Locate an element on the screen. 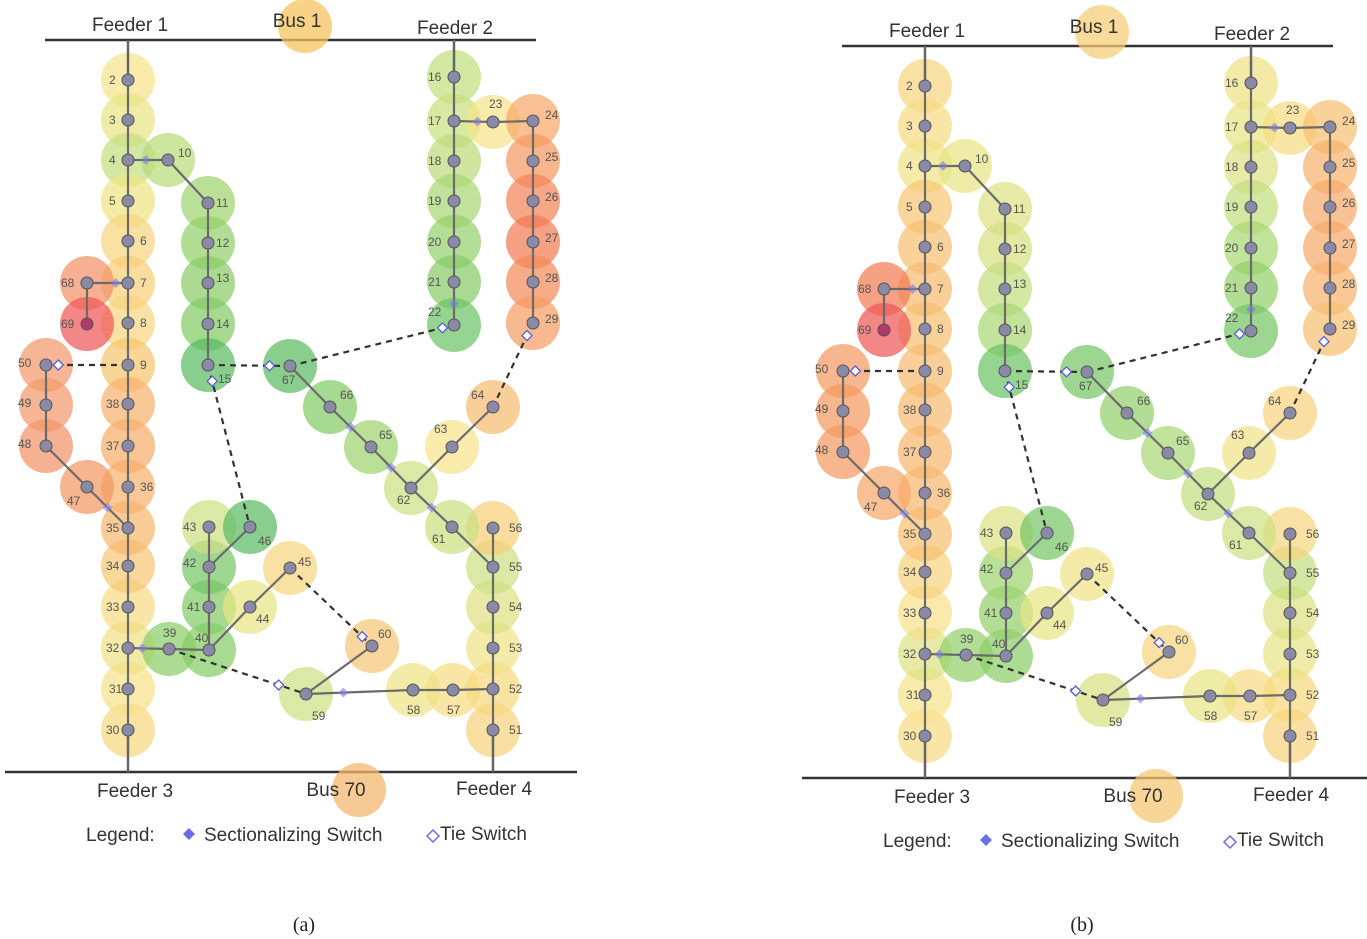 The image size is (1367, 939). node-label-58: 58 is located at coordinates (414, 710).